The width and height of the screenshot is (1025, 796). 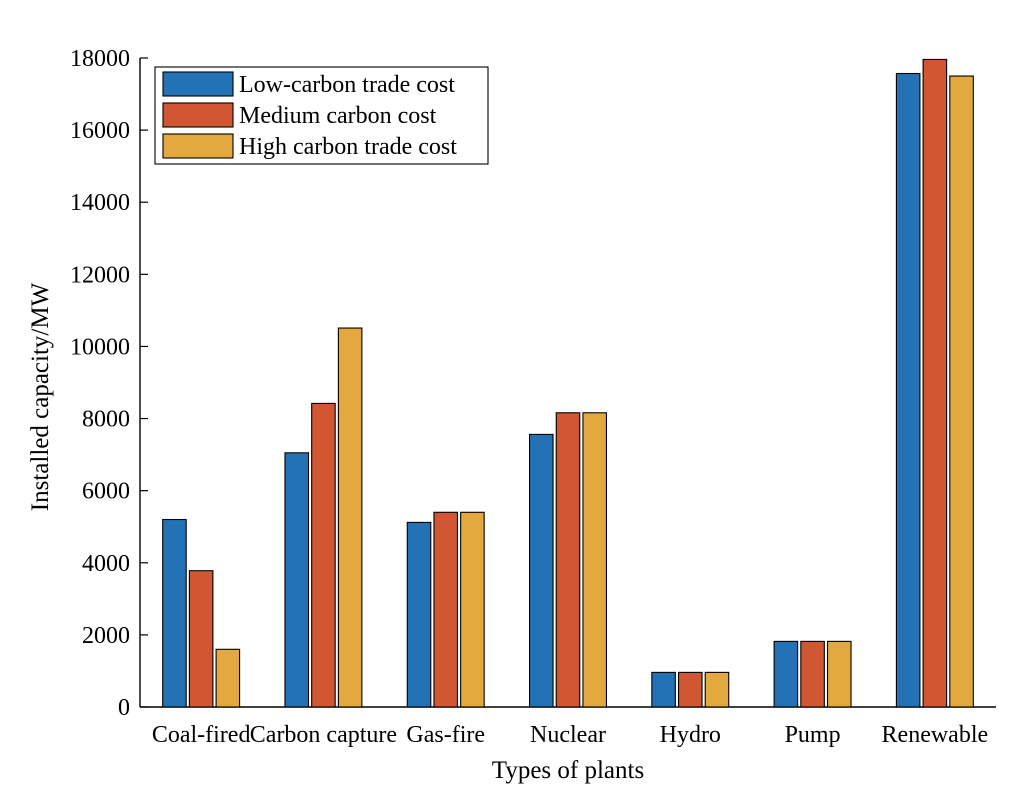 I want to click on y-tick-label: 6000, so click(x=106, y=492).